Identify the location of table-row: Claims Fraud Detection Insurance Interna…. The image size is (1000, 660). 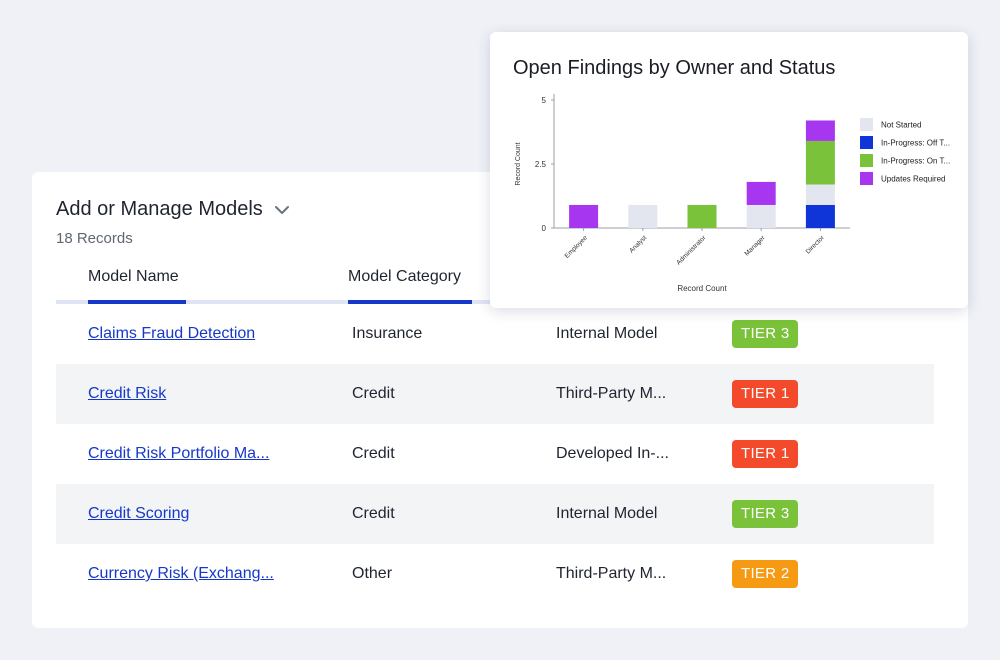
(495, 334).